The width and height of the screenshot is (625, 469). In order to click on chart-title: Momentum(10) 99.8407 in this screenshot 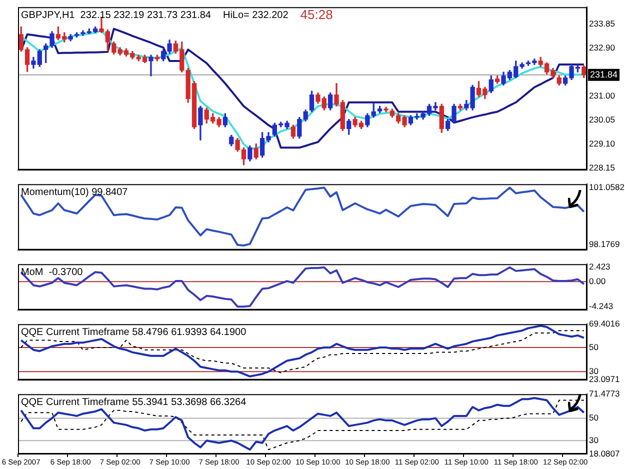, I will do `click(74, 192)`.